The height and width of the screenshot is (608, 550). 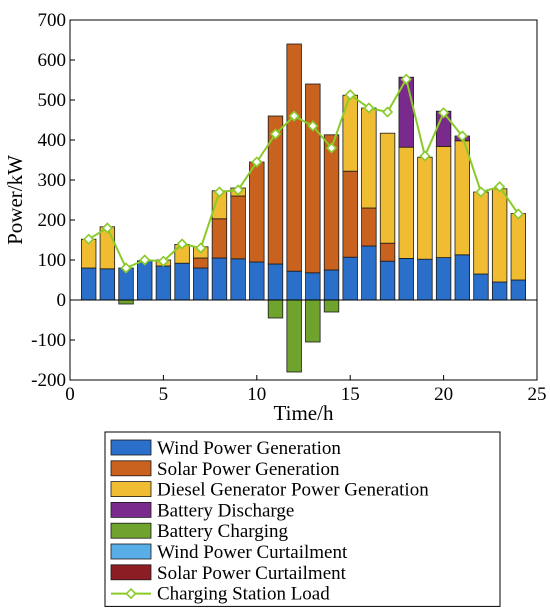 I want to click on y-tick-label-200: 200, so click(x=52, y=220).